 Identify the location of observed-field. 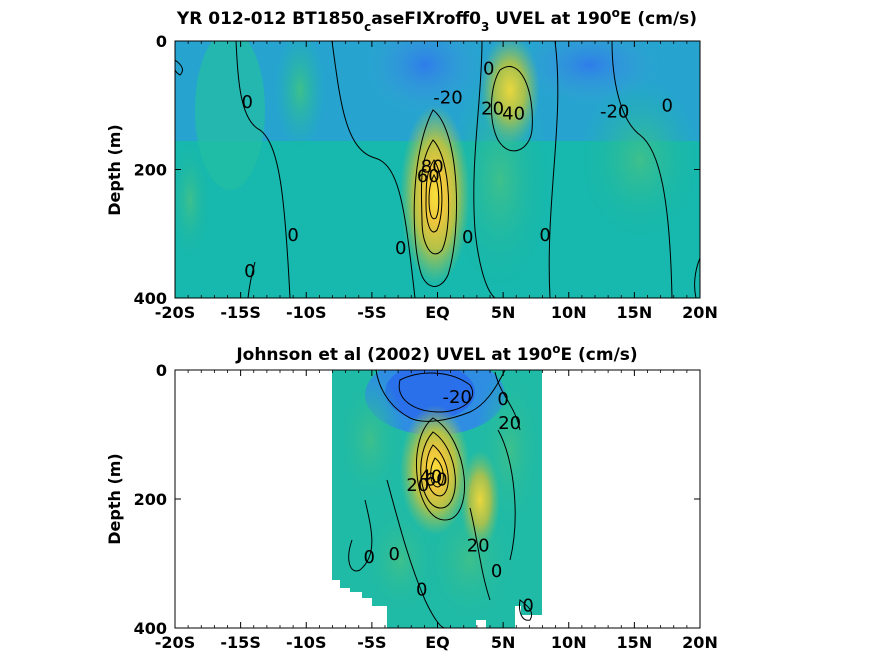
(437, 499).